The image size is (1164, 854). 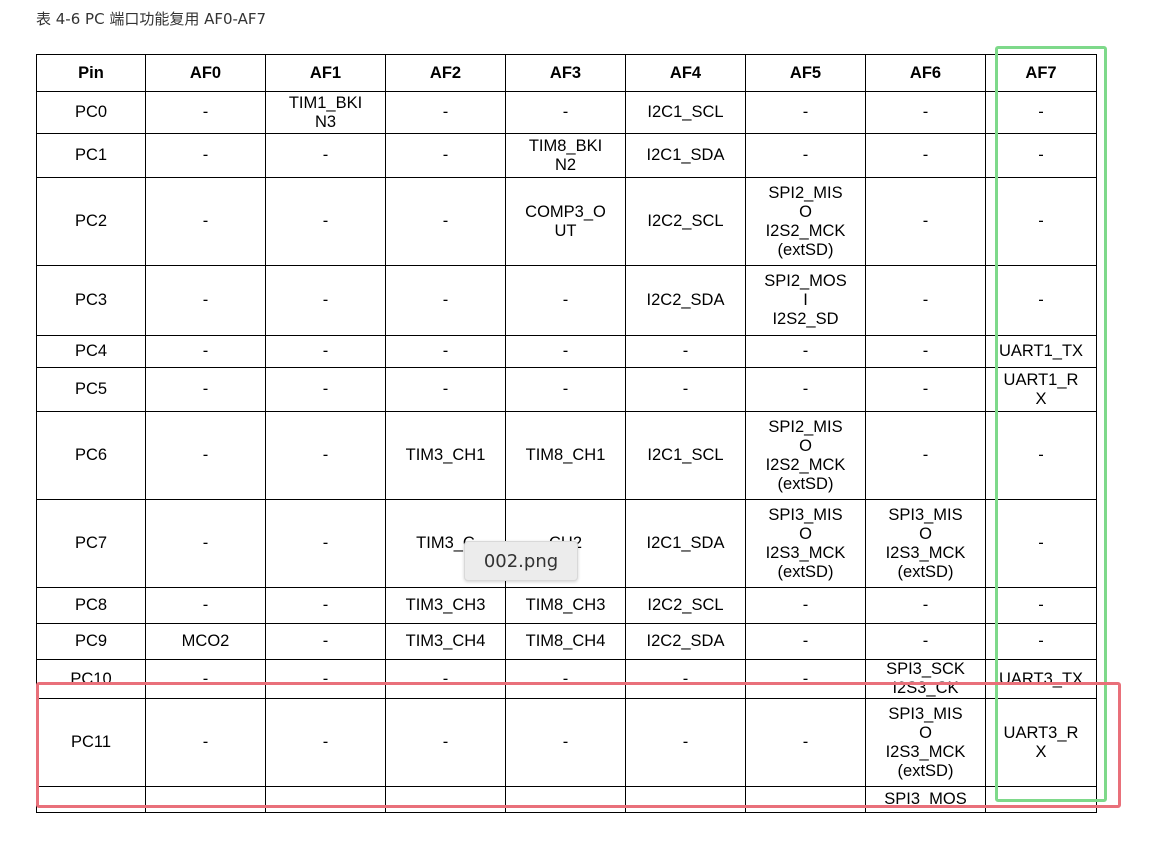 What do you see at coordinates (445, 73) in the screenshot?
I see `header-cell: AF2` at bounding box center [445, 73].